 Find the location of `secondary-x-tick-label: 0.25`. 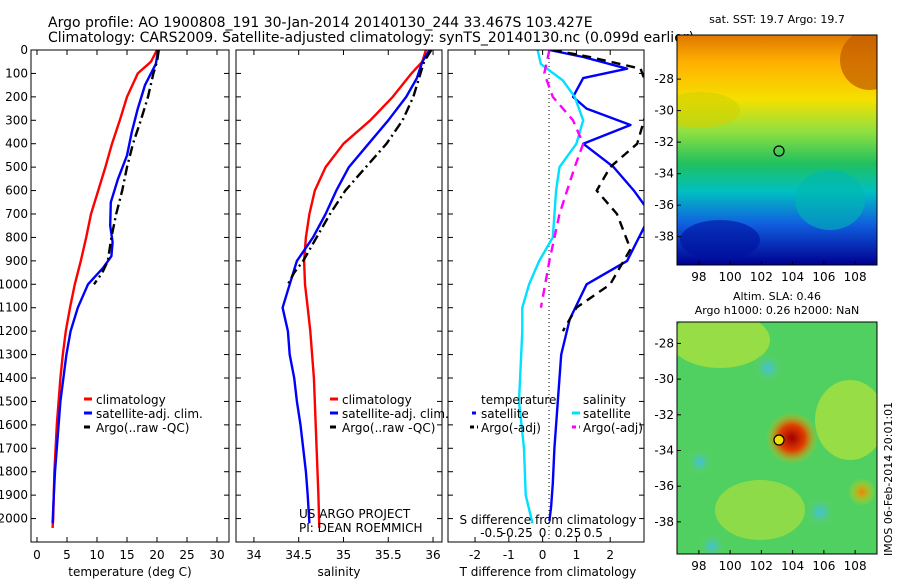

secondary-x-tick-label: 0.25 is located at coordinates (568, 533).